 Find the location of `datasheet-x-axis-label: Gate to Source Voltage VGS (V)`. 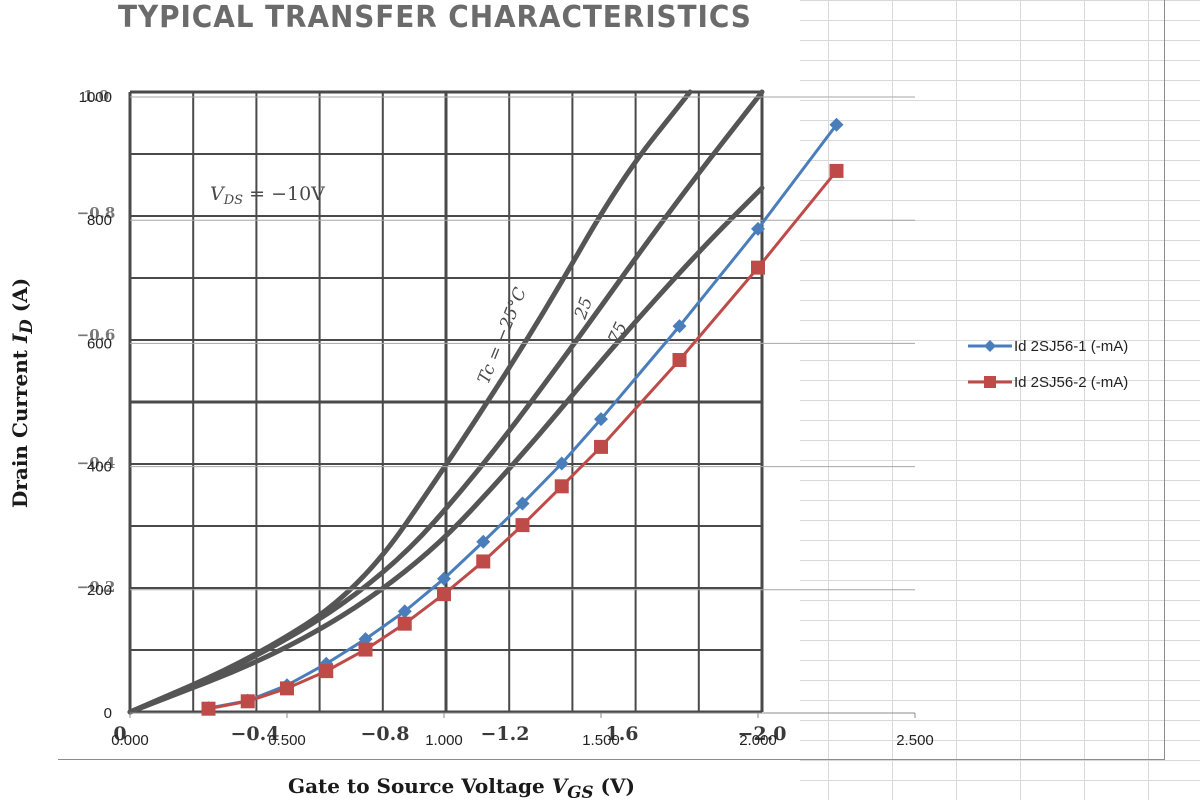

datasheet-x-axis-label: Gate to Source Voltage VGS (V) is located at coordinates (461, 788).